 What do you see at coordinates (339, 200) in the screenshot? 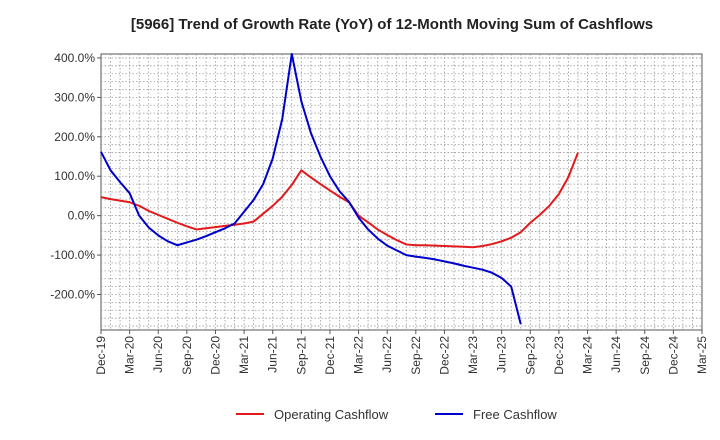
I see `series-line-operating-cashflow` at bounding box center [339, 200].